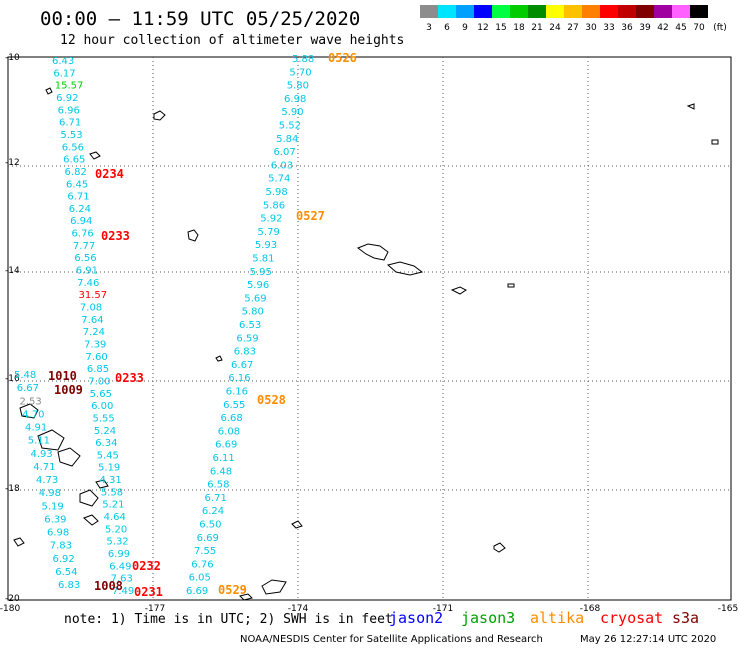 This screenshot has width=740, height=650. Describe the element at coordinates (61, 546) in the screenshot. I see `far-left-track-wave-value: 7.83` at that location.